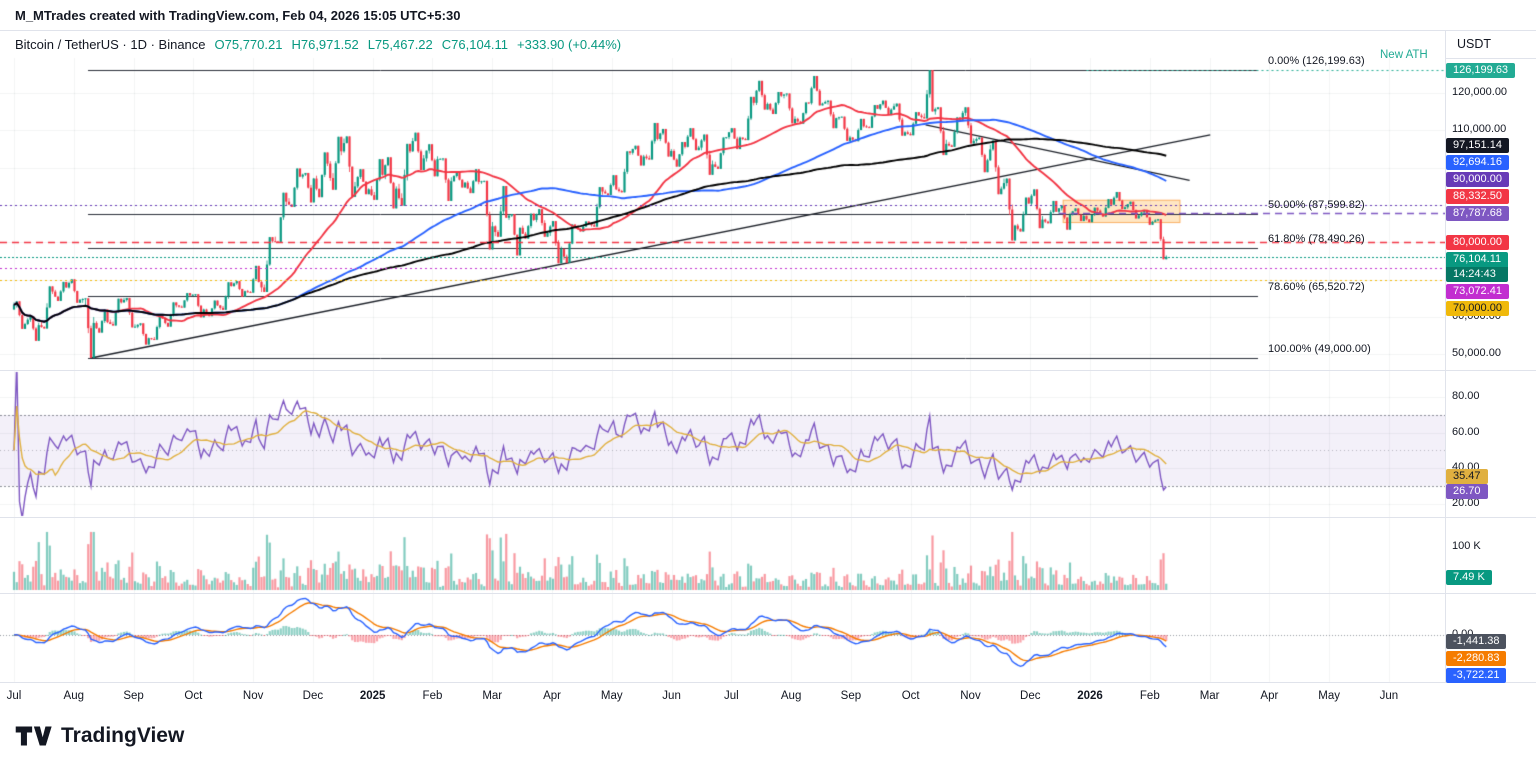  I want to click on ma-value-badge: 92,694.16, so click(1477, 162).